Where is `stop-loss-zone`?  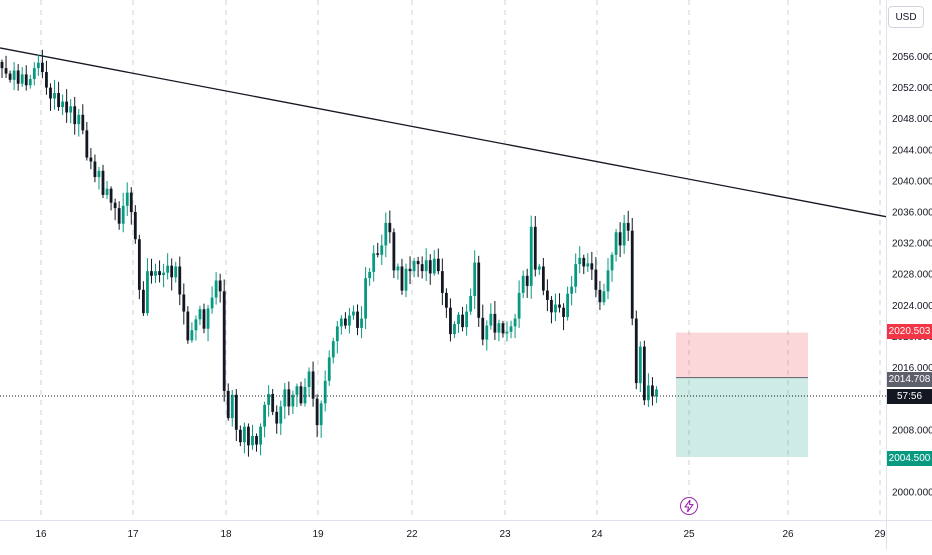 stop-loss-zone is located at coordinates (742, 355).